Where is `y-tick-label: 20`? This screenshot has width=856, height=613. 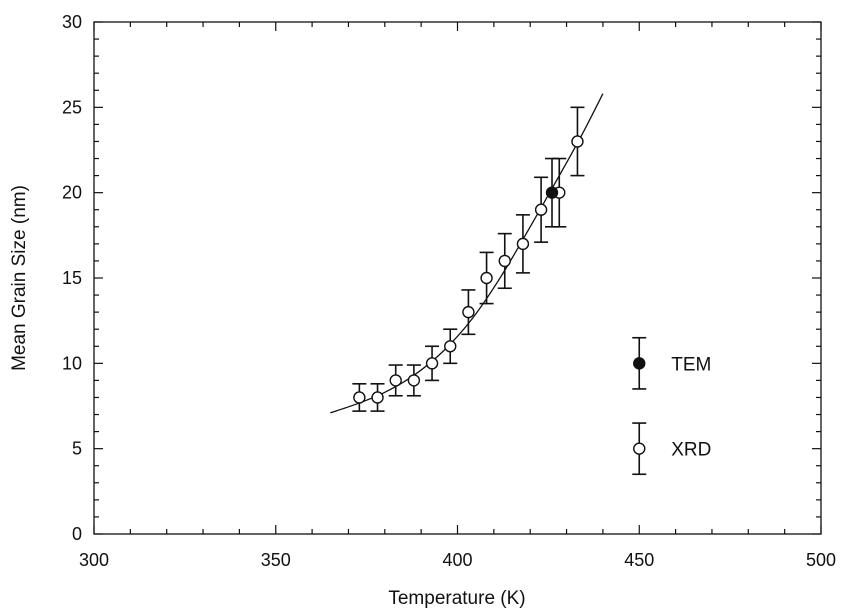
y-tick-label: 20 is located at coordinates (72, 193).